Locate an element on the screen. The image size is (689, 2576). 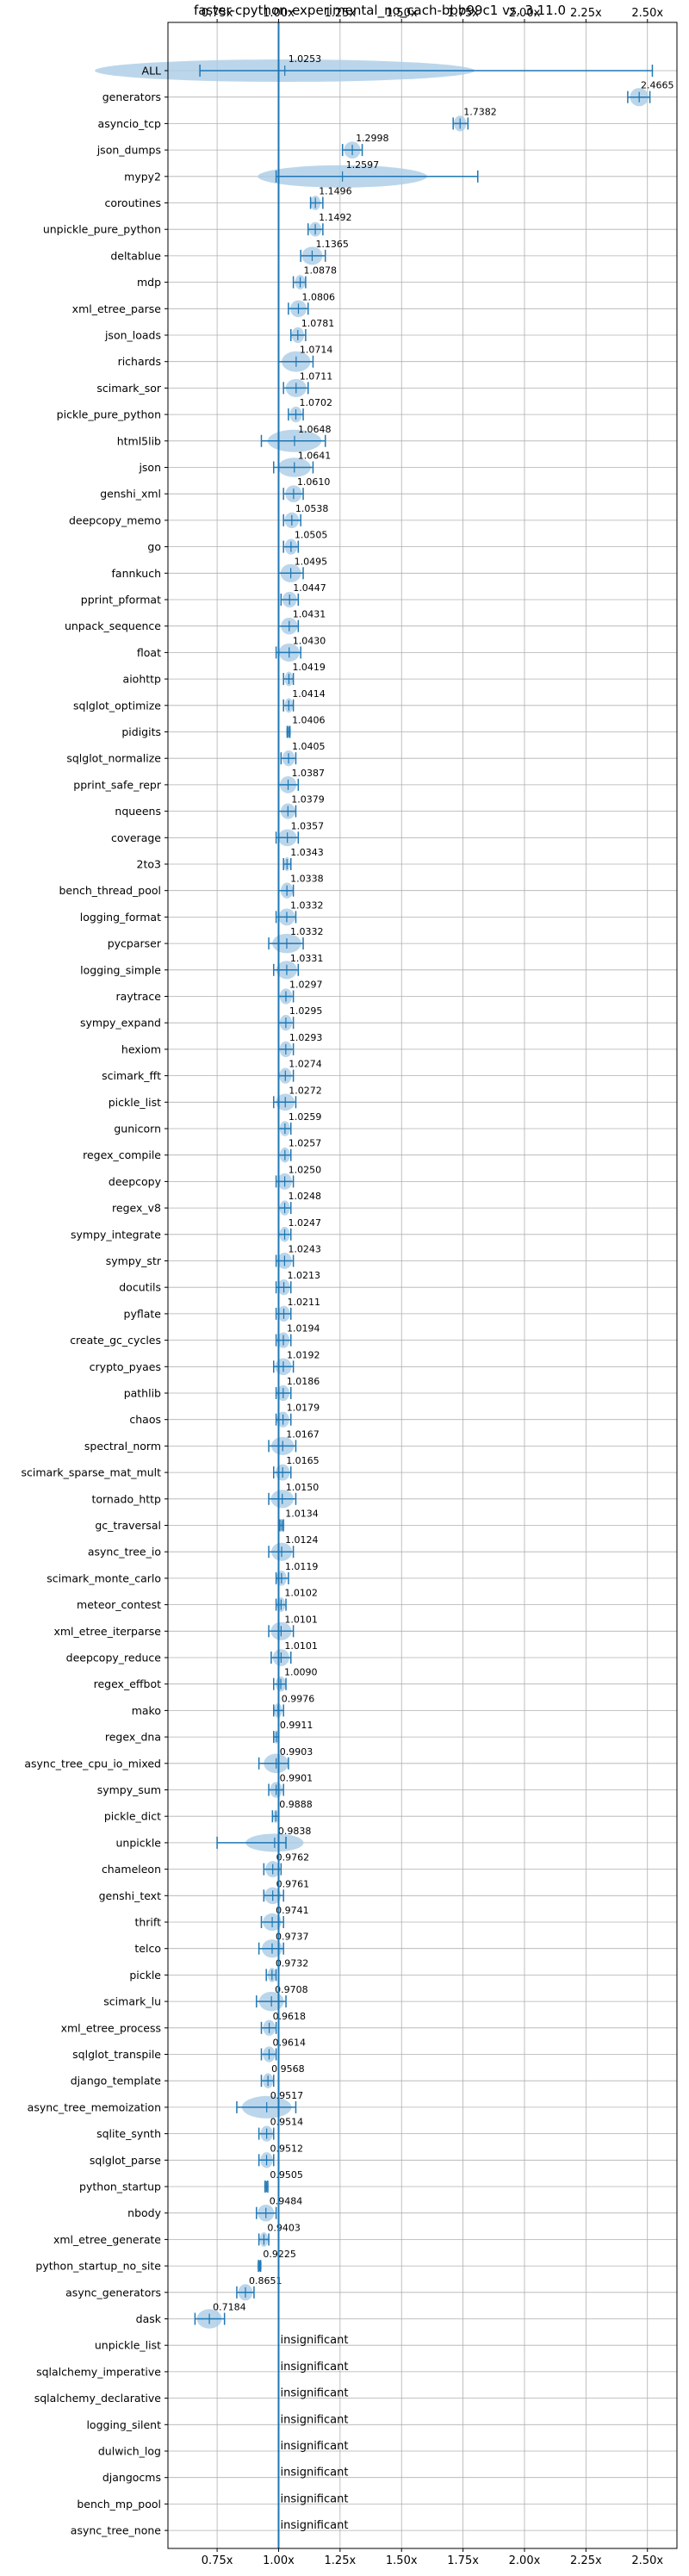
benchmark-label: pprint_pformat is located at coordinates (121, 601).